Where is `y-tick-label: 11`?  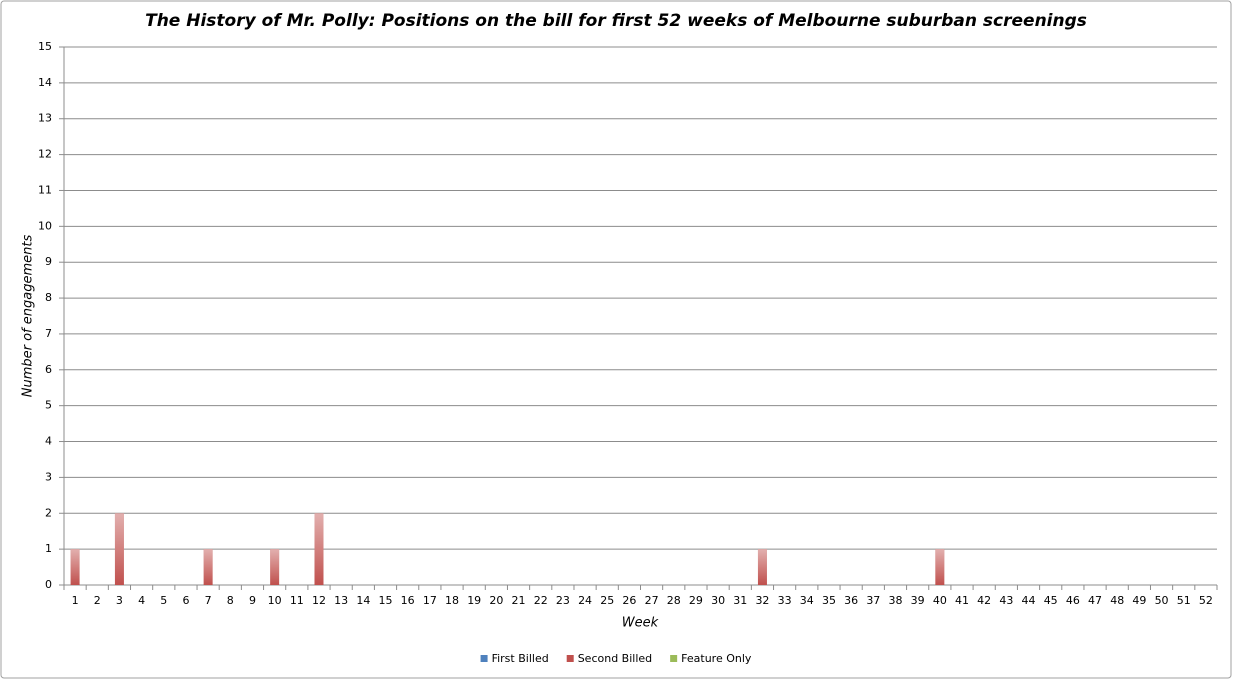
y-tick-label: 11 is located at coordinates (45, 189).